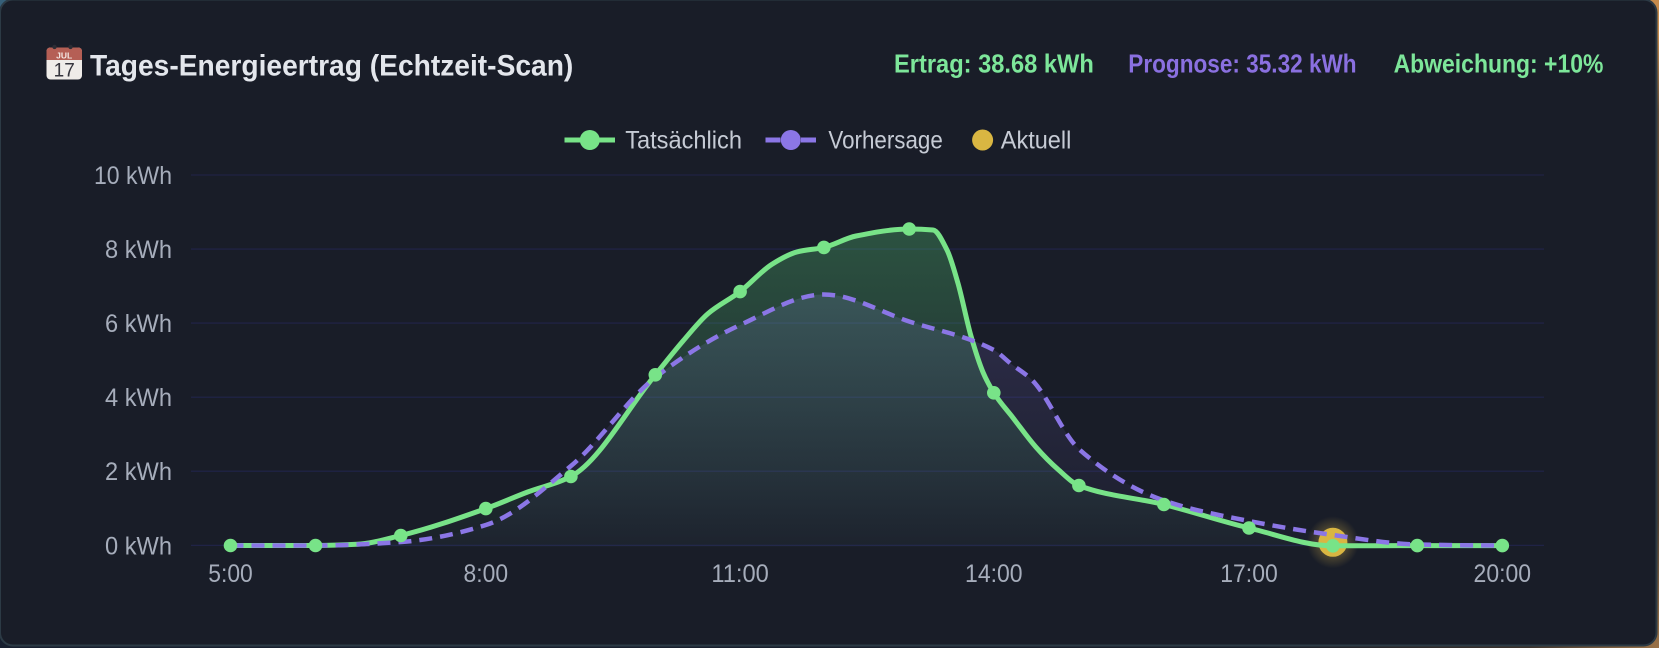  I want to click on svg-text: 5:00, so click(230, 574).